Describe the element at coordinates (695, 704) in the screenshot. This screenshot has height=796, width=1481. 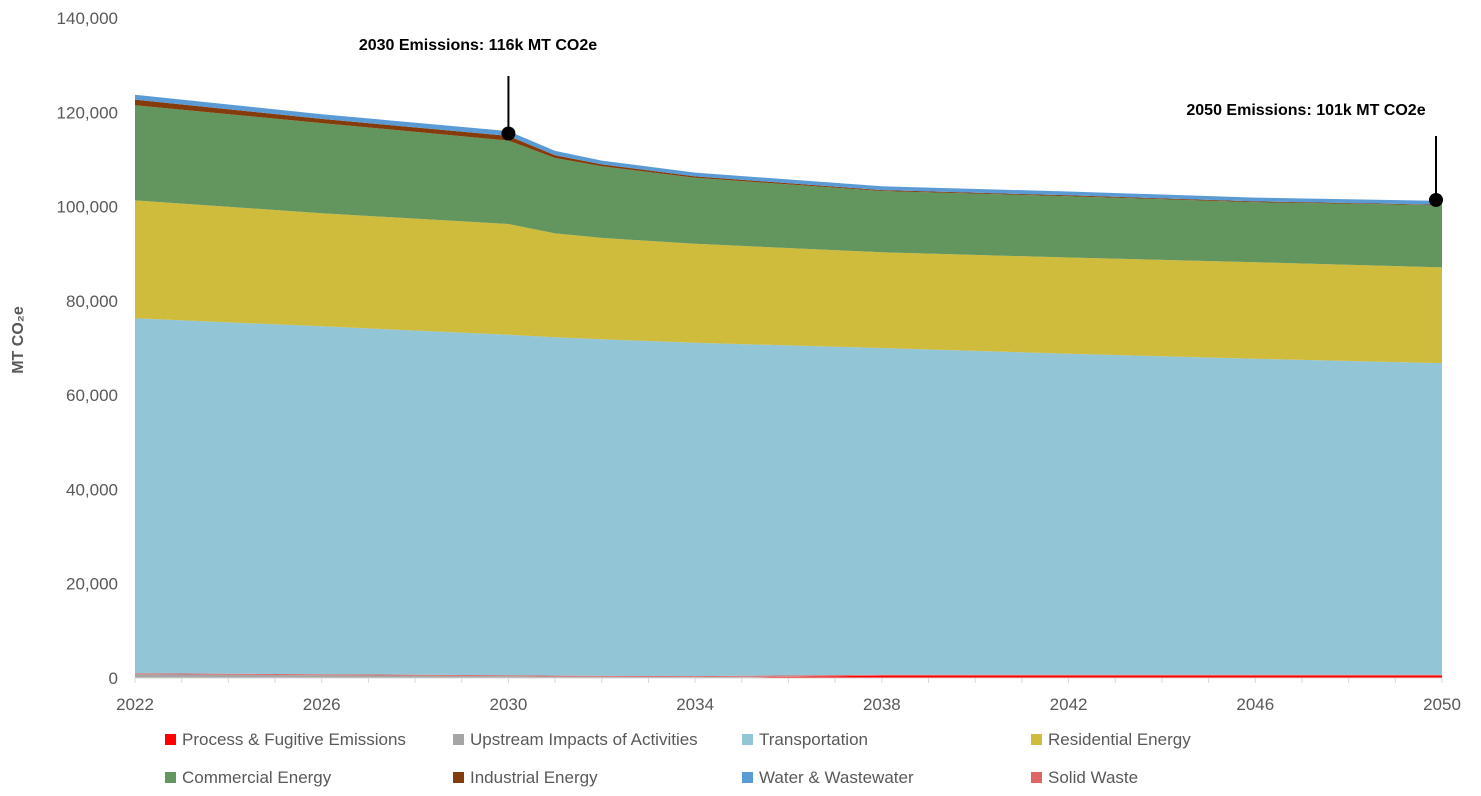
I see `x-tick-label: 2034` at that location.